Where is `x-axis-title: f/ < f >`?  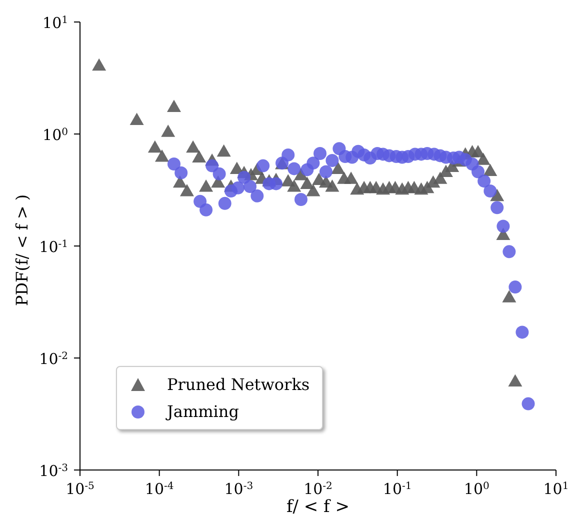
x-axis-title: f/ < f > is located at coordinates (318, 506).